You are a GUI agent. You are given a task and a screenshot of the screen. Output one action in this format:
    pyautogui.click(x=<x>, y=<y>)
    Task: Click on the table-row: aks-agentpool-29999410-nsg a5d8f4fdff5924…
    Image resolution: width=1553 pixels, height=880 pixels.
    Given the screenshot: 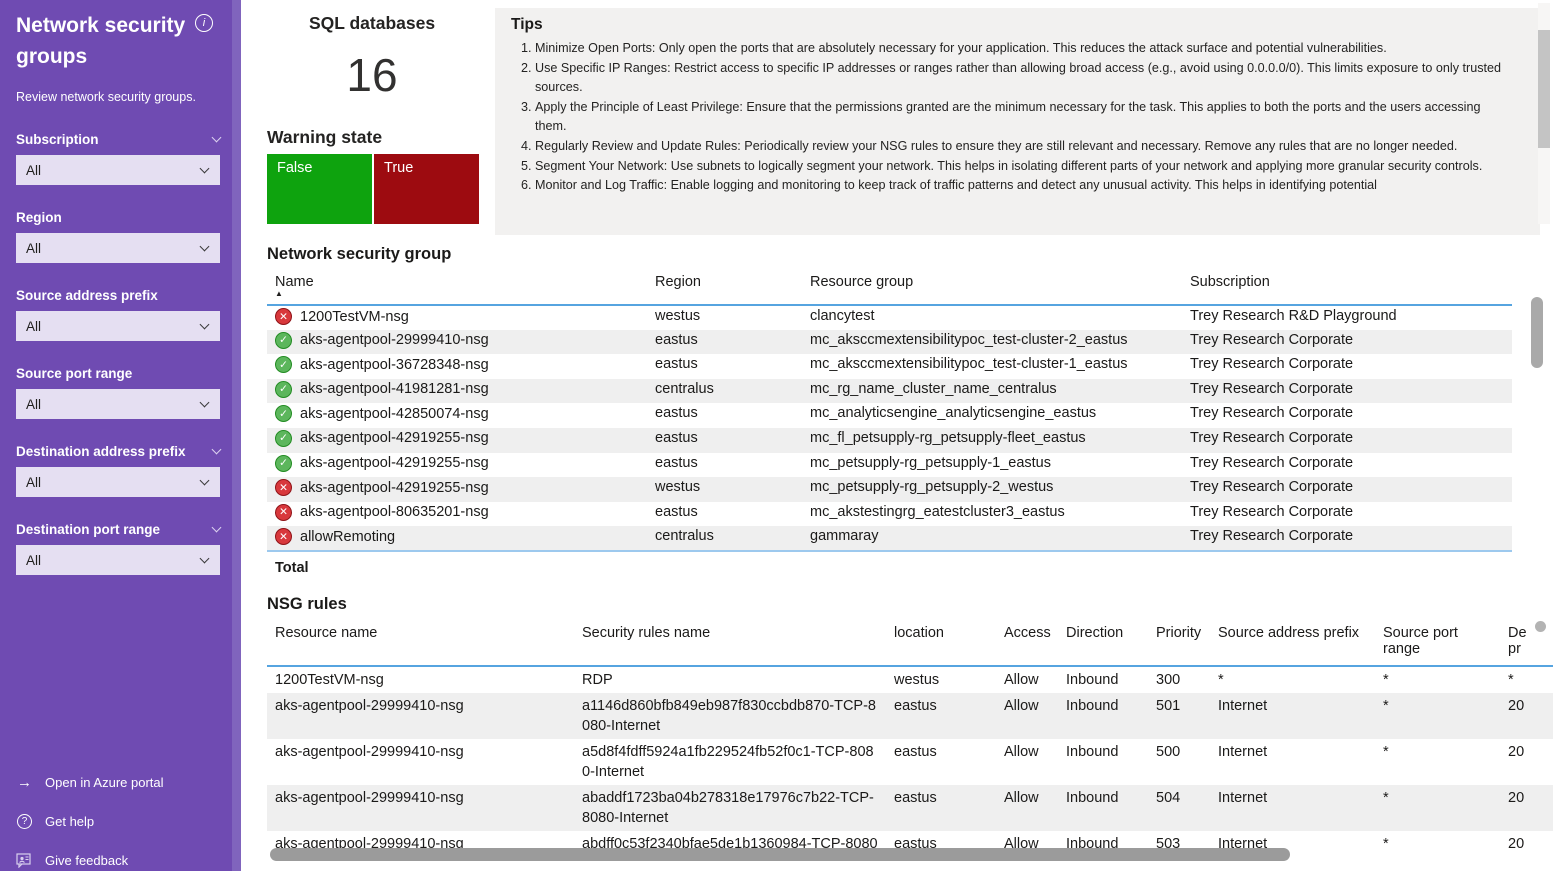 What is the action you would take?
    pyautogui.click(x=910, y=762)
    